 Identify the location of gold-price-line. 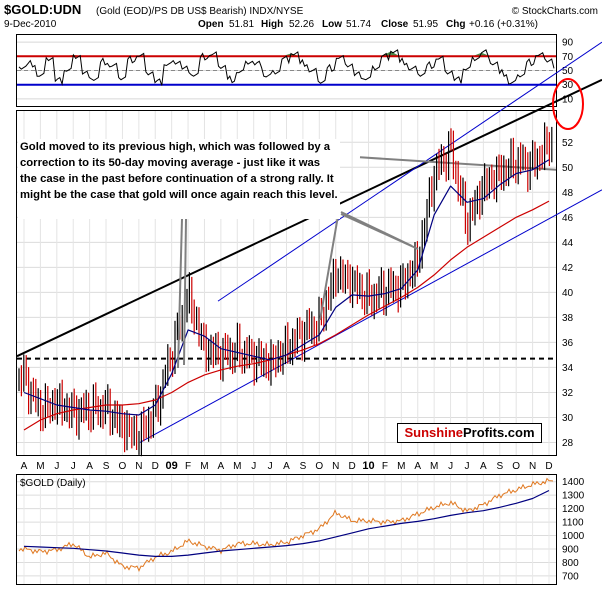
(286, 524).